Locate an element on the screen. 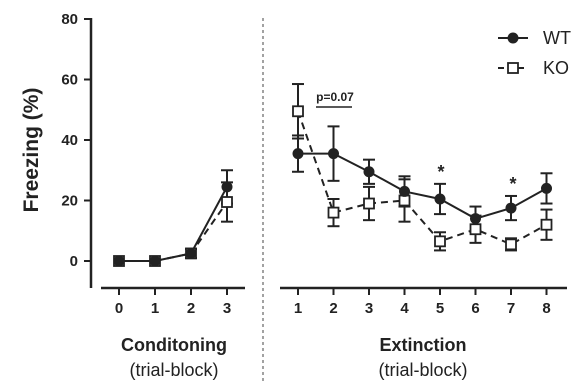 This screenshot has height=382, width=580. conditioning-title: Conditoning is located at coordinates (174, 345).